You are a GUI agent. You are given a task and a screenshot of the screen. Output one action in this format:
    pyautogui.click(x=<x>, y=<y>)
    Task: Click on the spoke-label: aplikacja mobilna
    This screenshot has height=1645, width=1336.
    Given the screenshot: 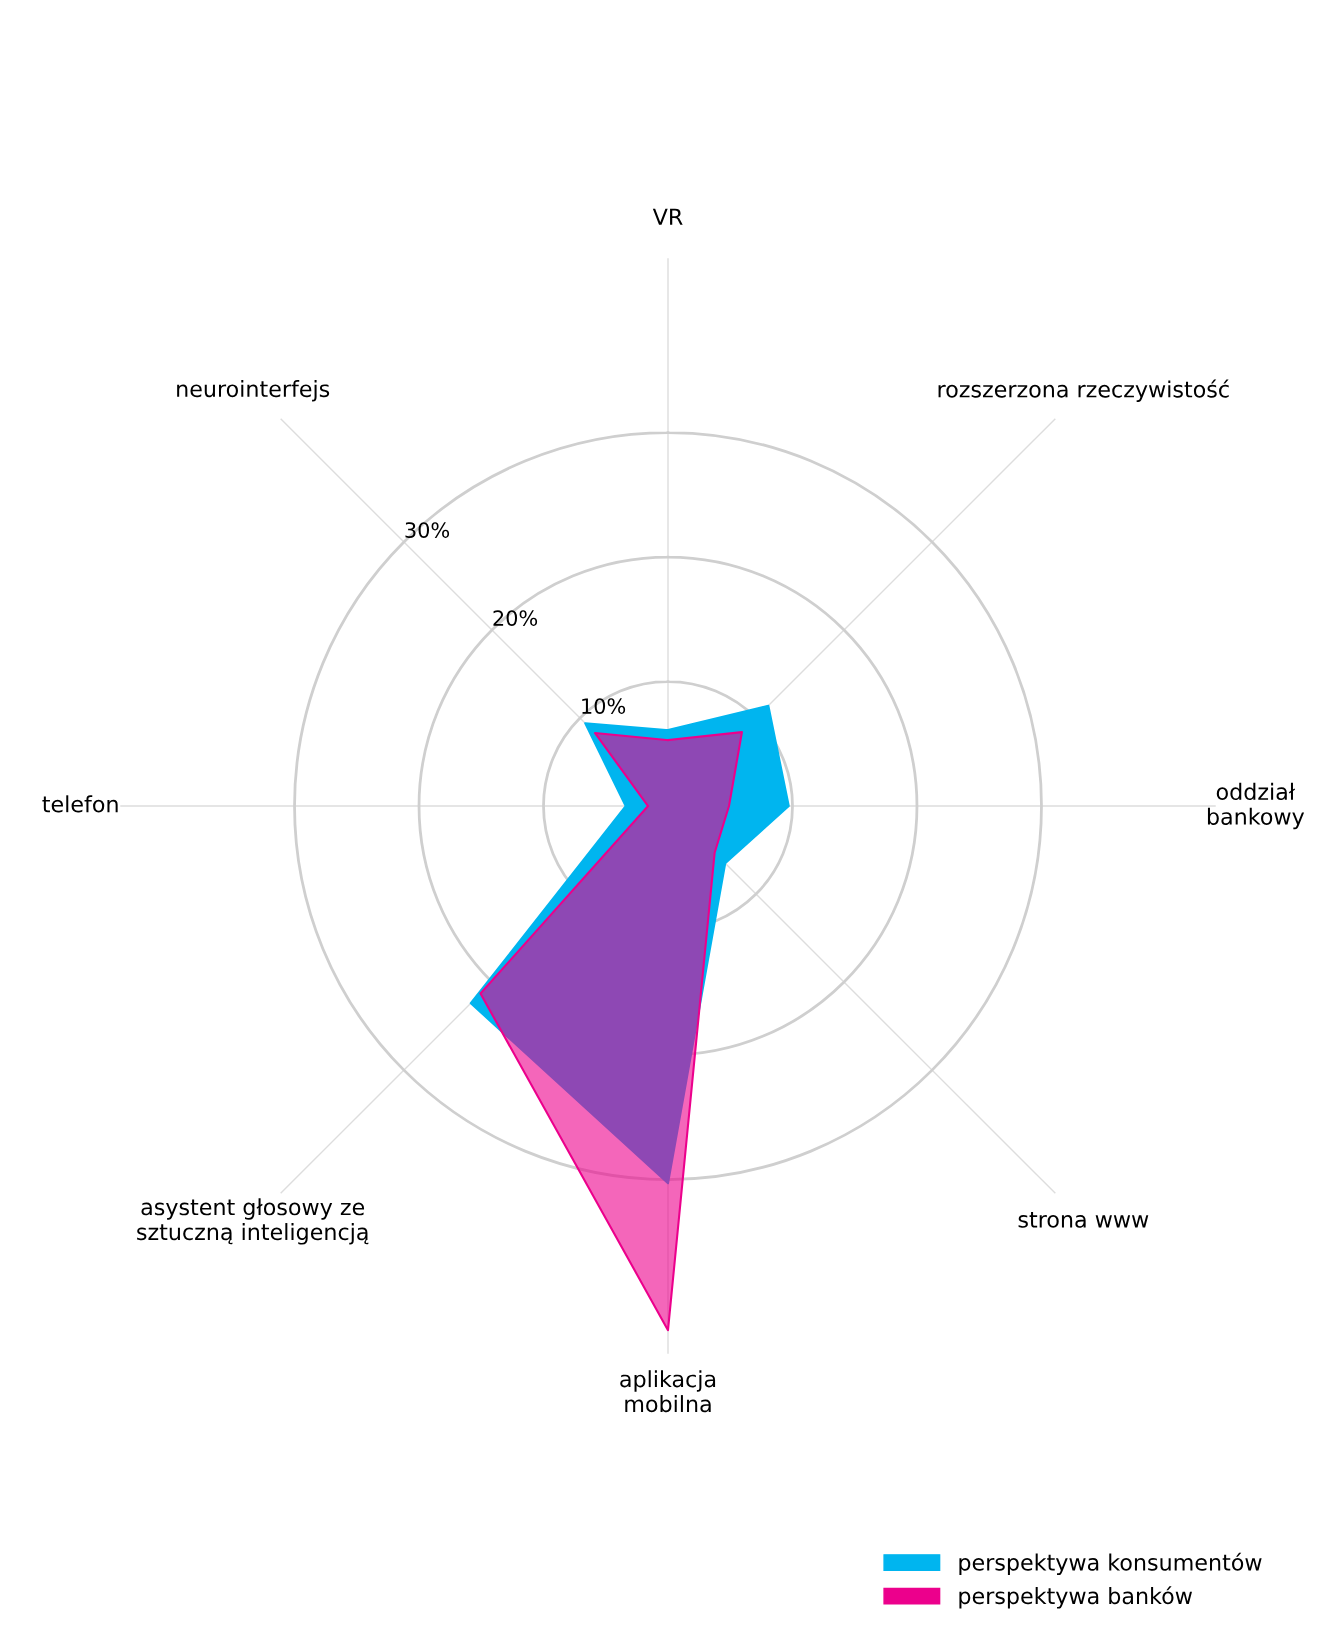 What is the action you would take?
    pyautogui.click(x=668, y=1391)
    